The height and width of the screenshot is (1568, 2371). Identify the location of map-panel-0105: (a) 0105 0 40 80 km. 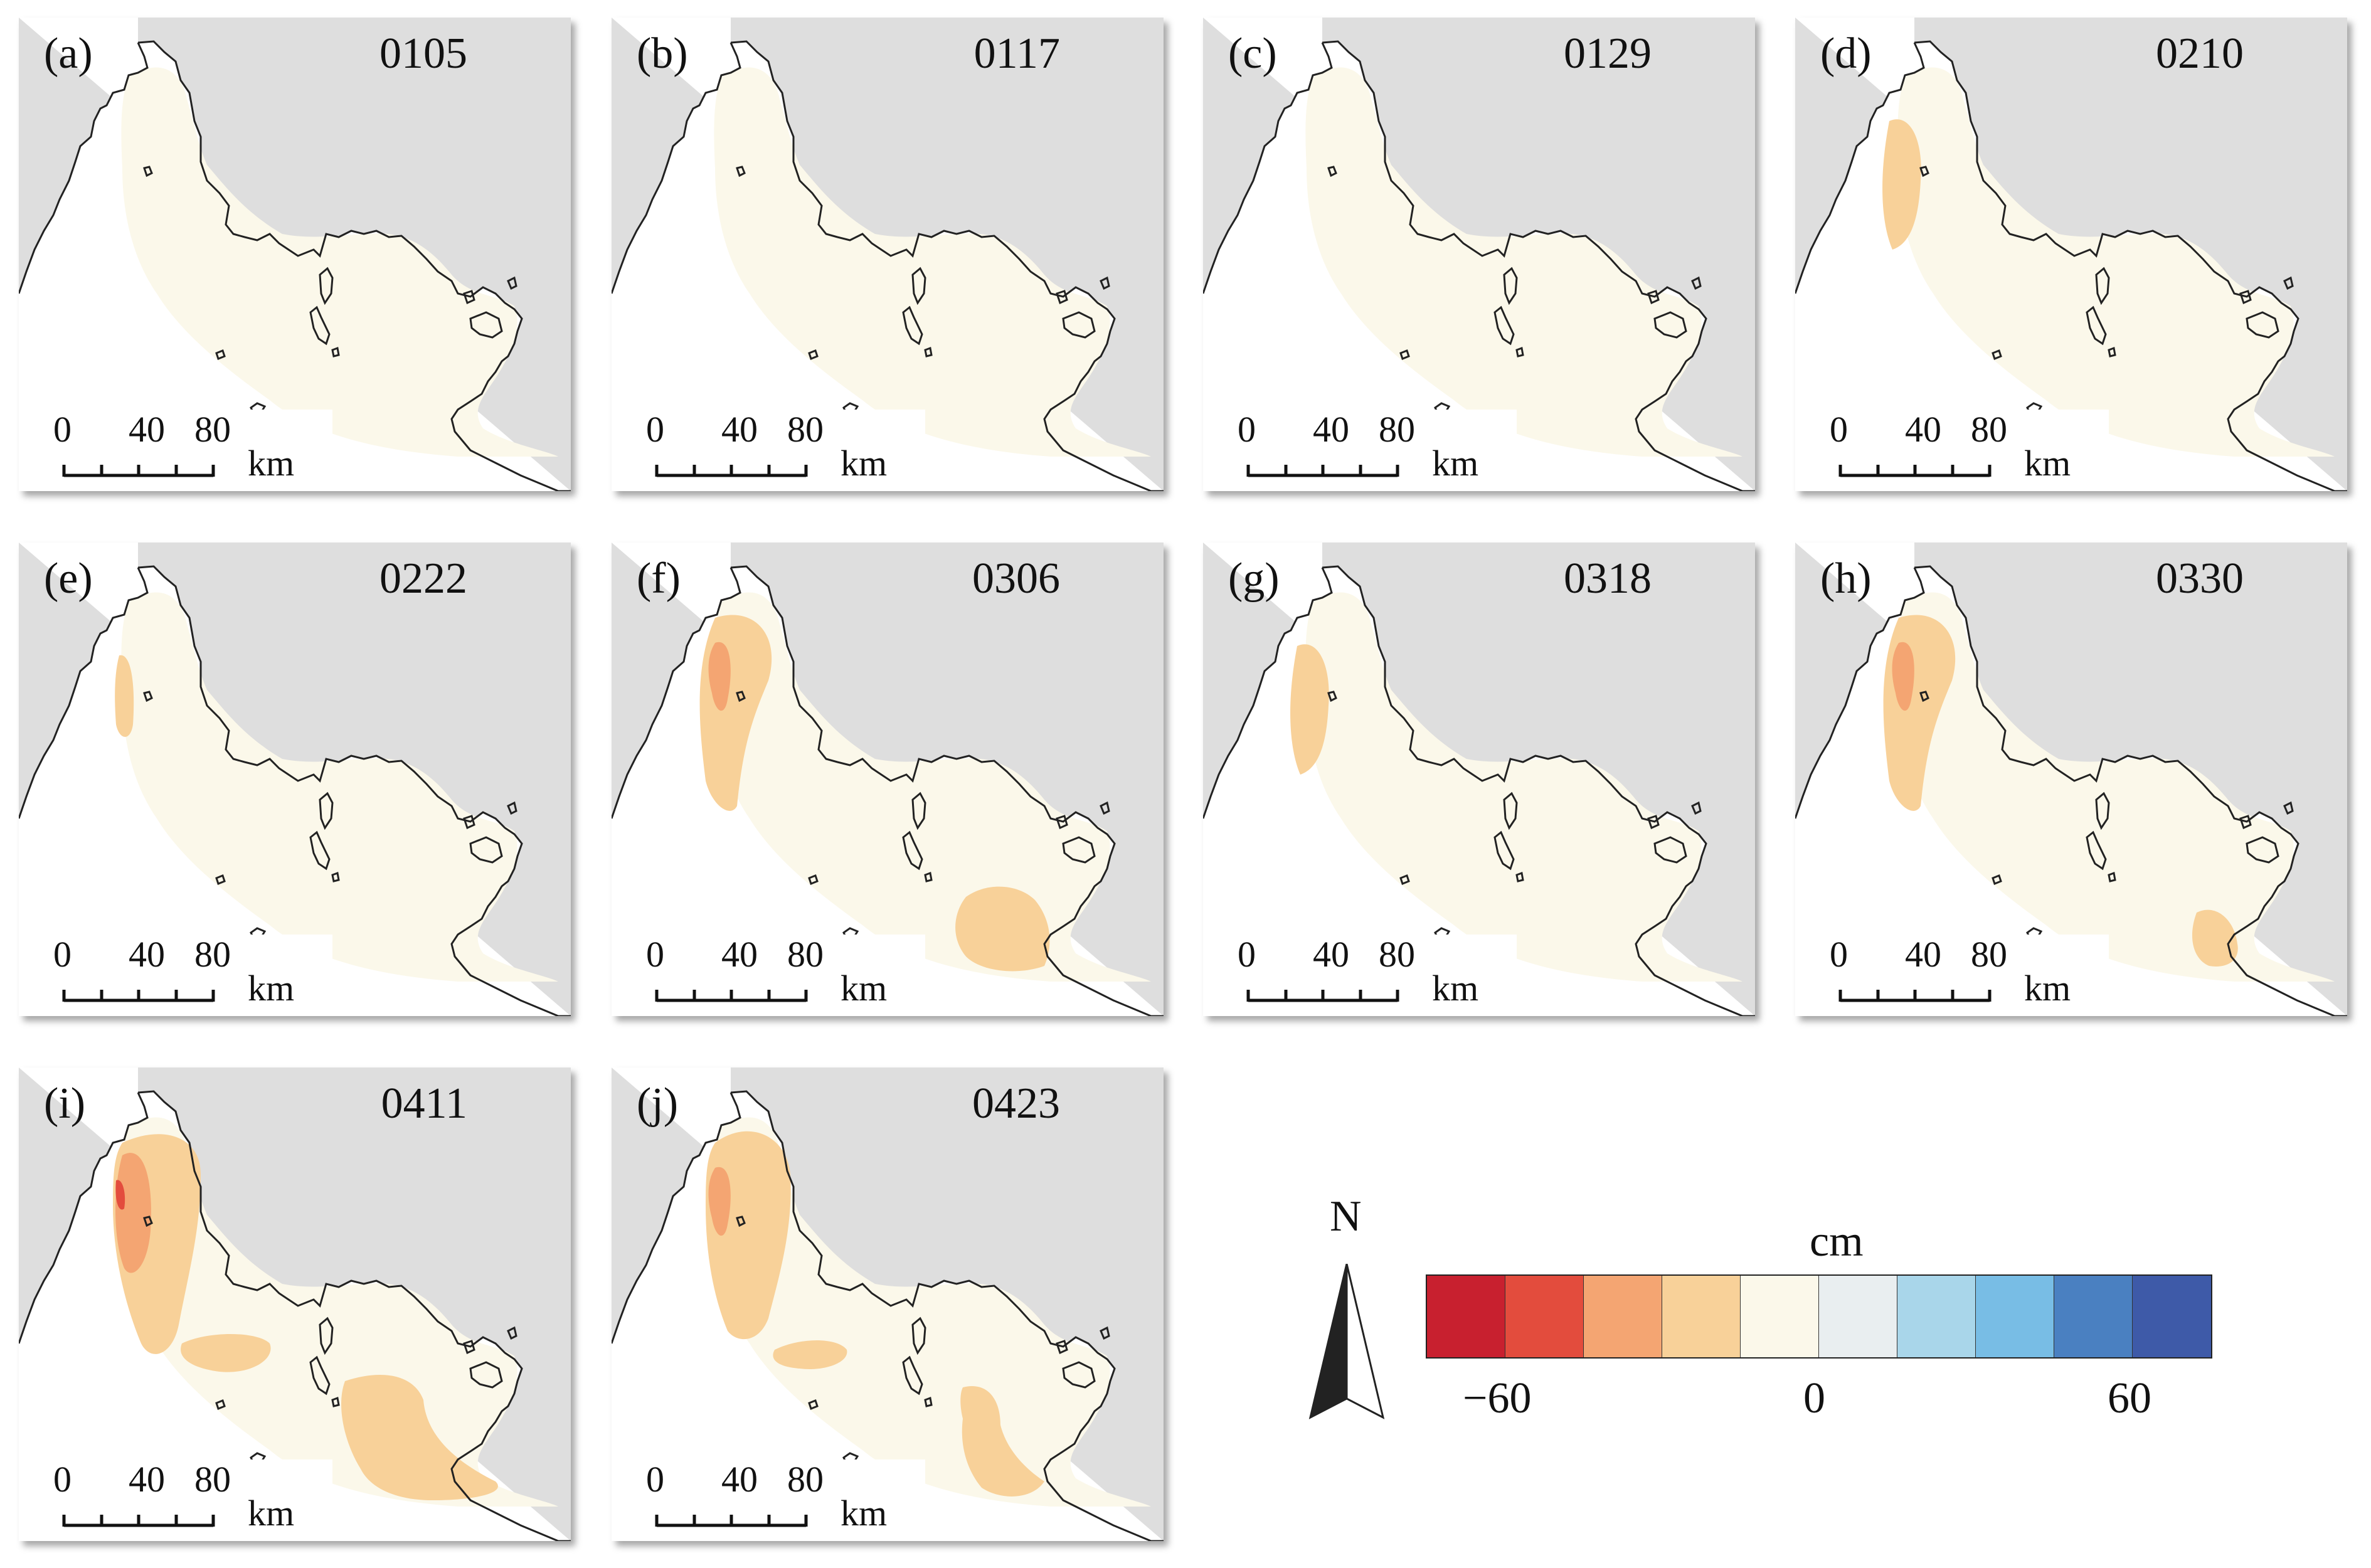
(295, 254).